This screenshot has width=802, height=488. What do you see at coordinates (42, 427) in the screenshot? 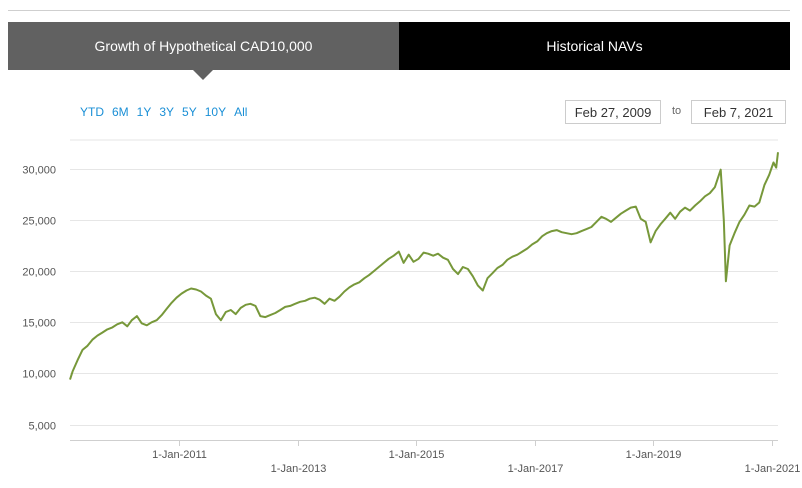
I see `y-tick-label: 5,000` at bounding box center [42, 427].